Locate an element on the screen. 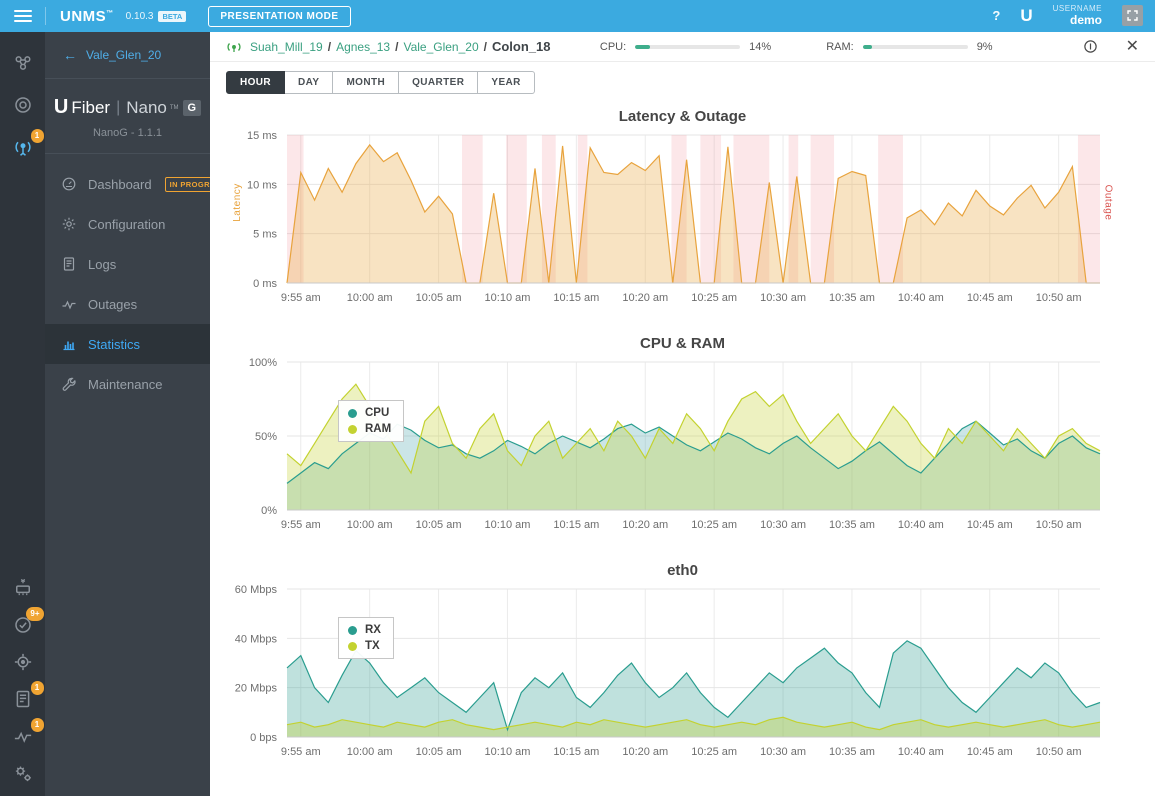  sidebar-item-dashboard: Dashboard IN PROGRESS is located at coordinates (138, 184).